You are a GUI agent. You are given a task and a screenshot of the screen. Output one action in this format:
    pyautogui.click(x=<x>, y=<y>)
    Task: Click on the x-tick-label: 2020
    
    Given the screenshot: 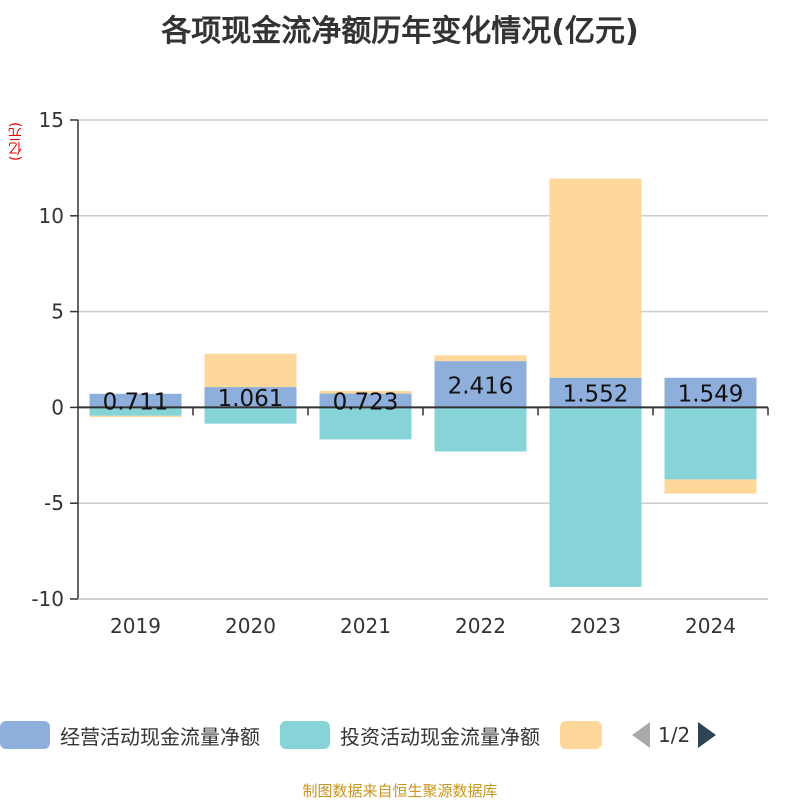 What is the action you would take?
    pyautogui.click(x=250, y=626)
    